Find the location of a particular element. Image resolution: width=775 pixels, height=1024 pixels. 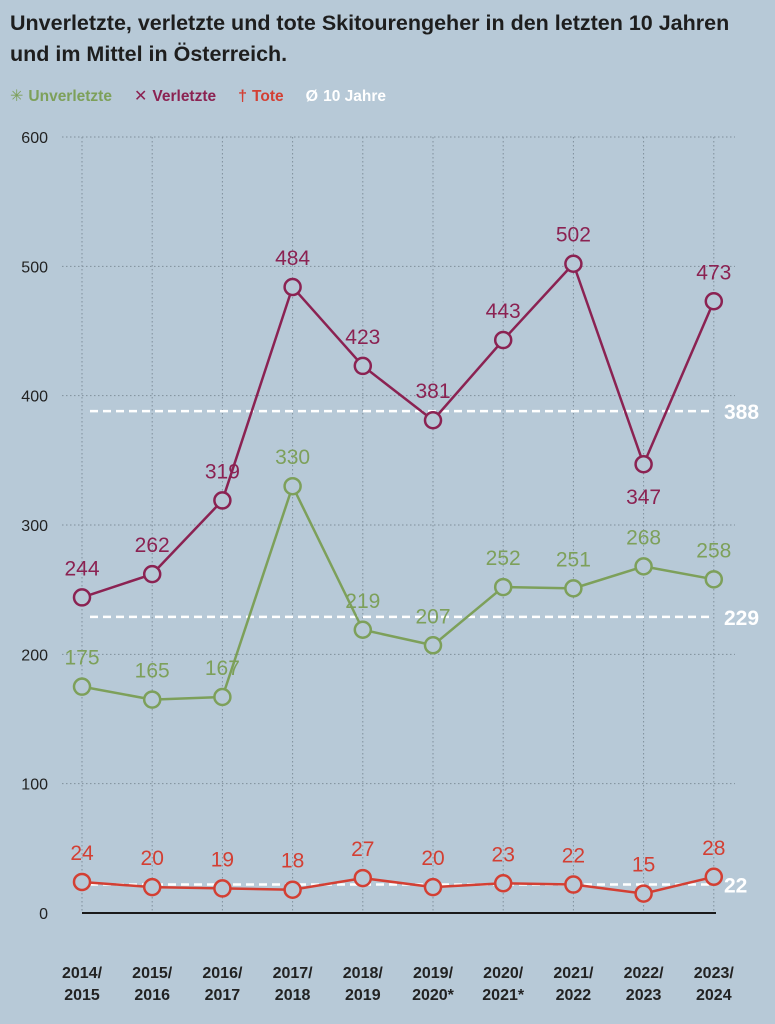

data-label: 19 is located at coordinates (222, 859).